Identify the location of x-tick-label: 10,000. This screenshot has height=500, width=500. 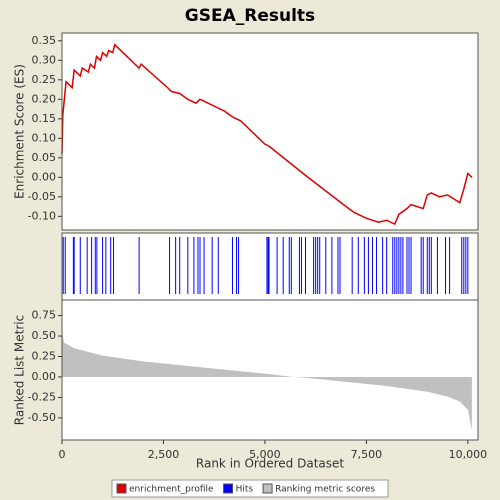
(468, 454).